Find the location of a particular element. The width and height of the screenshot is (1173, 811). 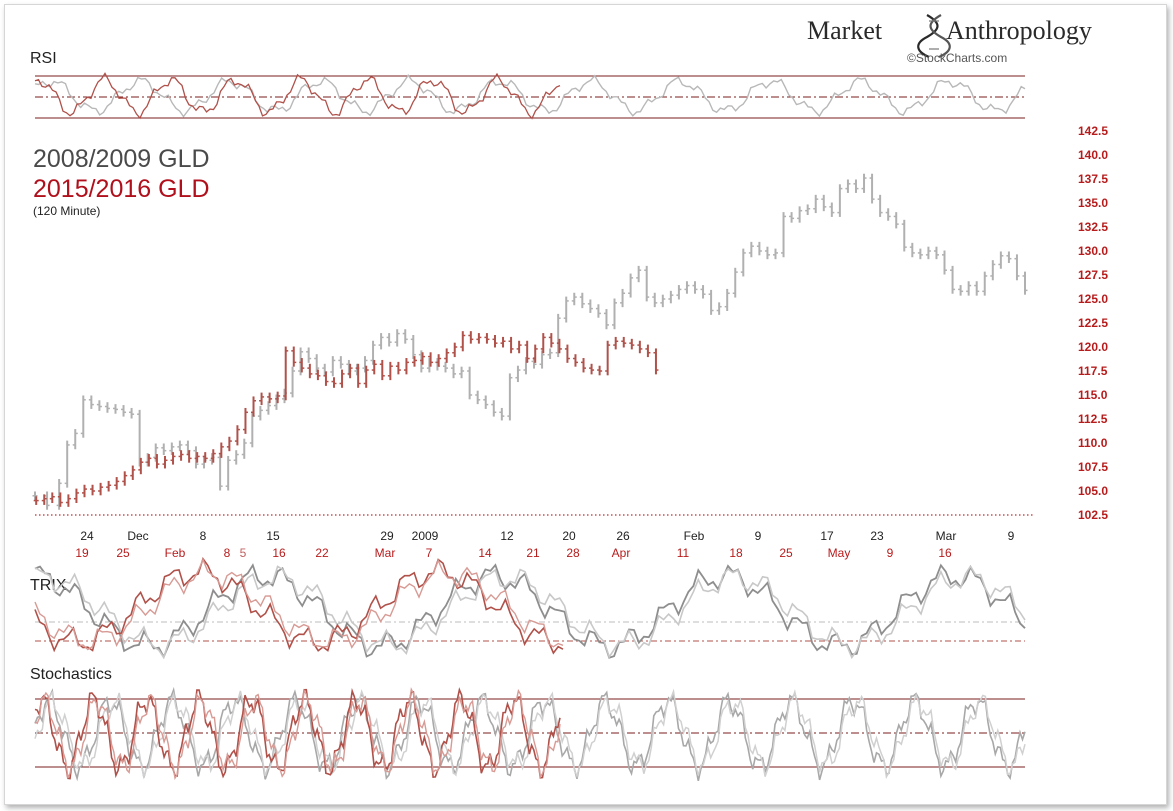

stoch-k-2008 is located at coordinates (530, 734).